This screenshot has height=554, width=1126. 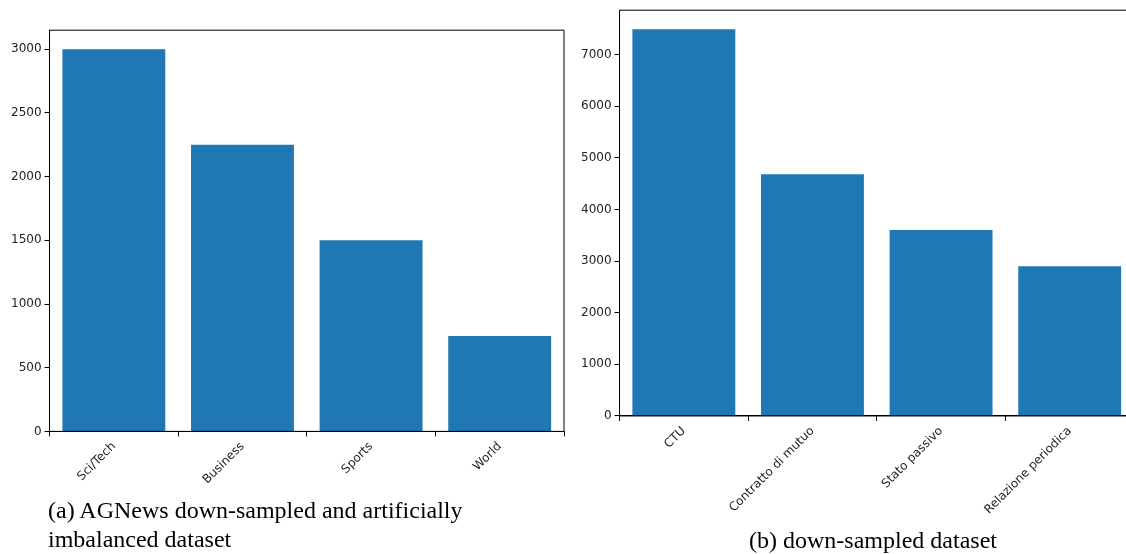 I want to click on y-tick-label: 6000, so click(x=596, y=105).